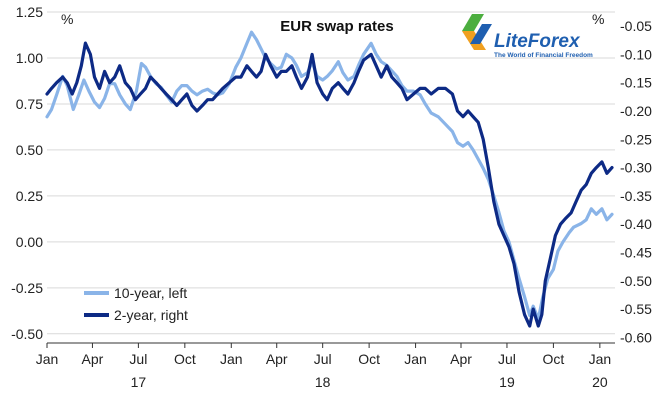 The width and height of the screenshot is (670, 403). Describe the element at coordinates (323, 359) in the screenshot. I see `x-tick-label-6: Jul` at that location.